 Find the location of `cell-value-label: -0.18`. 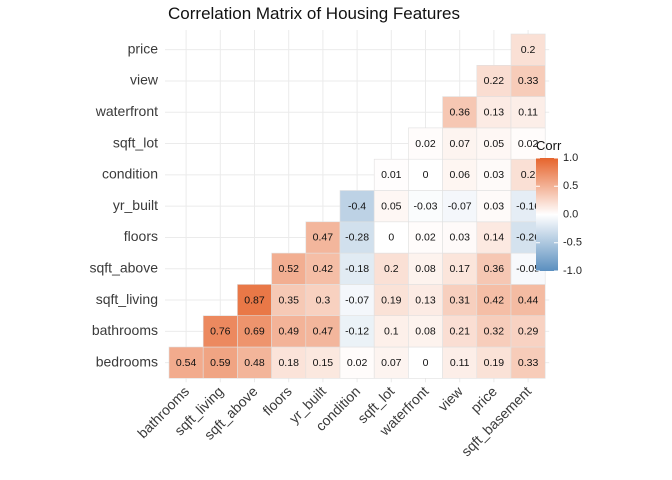

cell-value-label: -0.18 is located at coordinates (357, 269).